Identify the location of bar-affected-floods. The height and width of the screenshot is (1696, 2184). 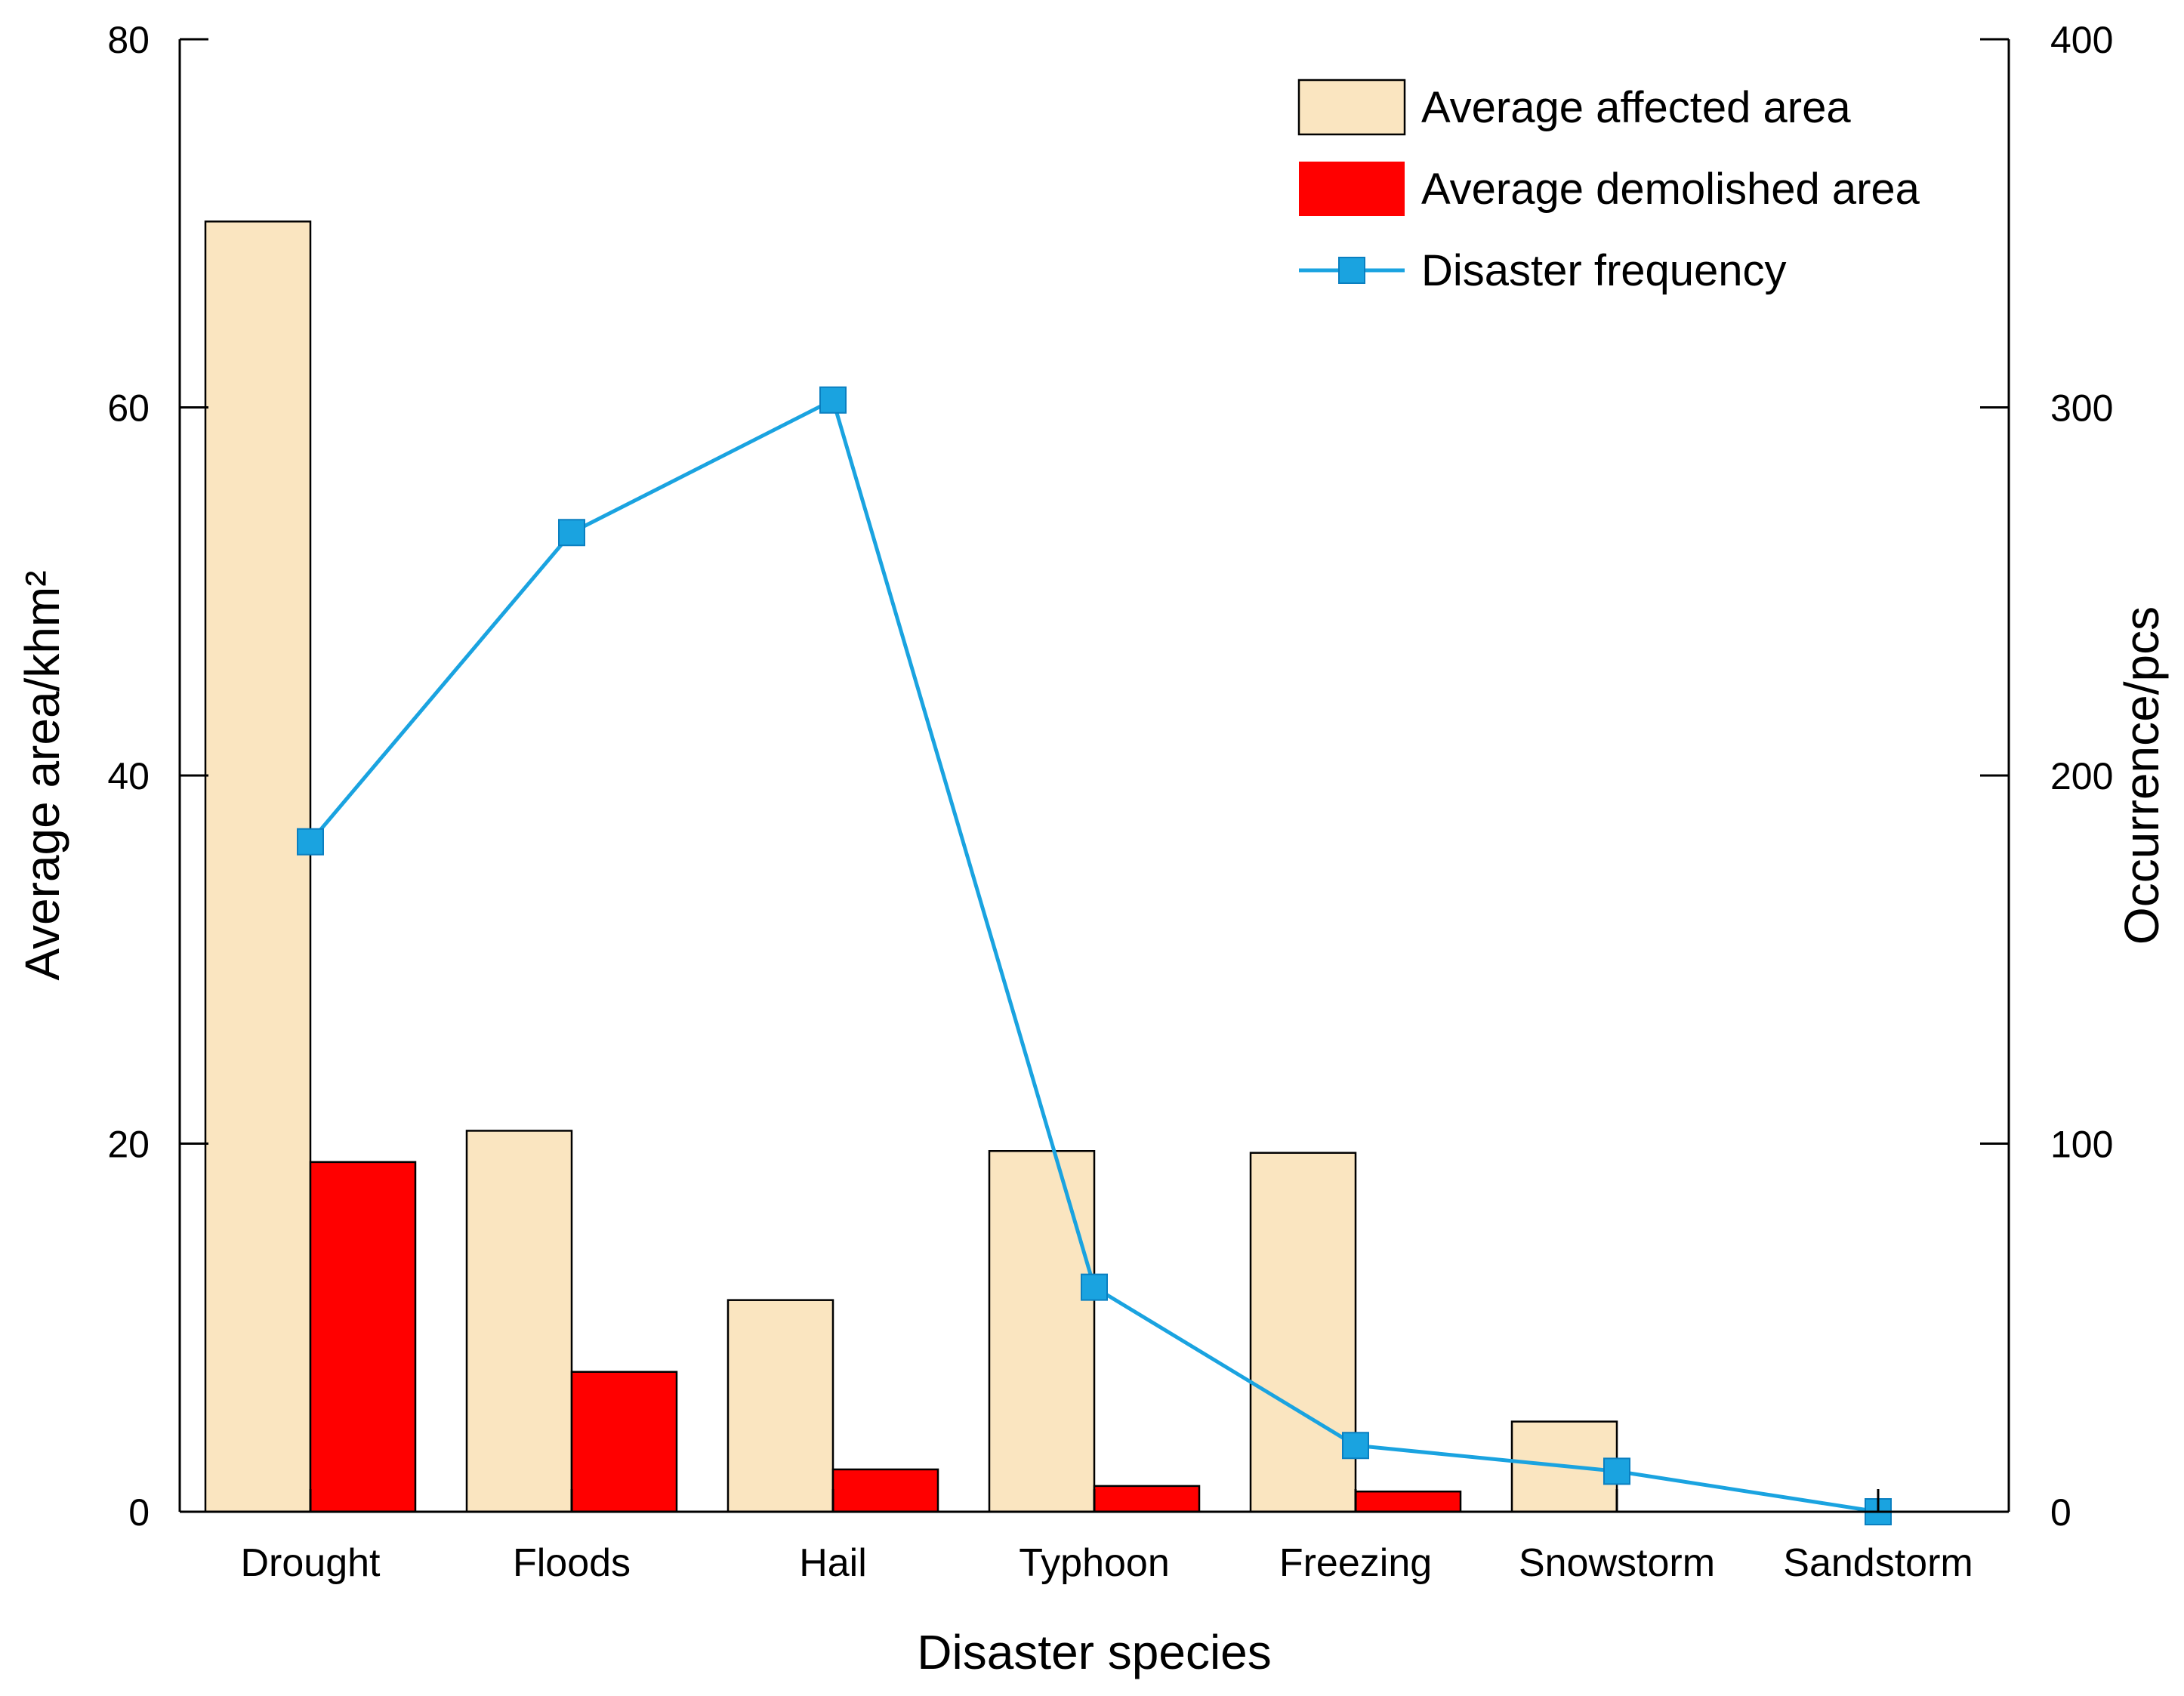
(519, 1321).